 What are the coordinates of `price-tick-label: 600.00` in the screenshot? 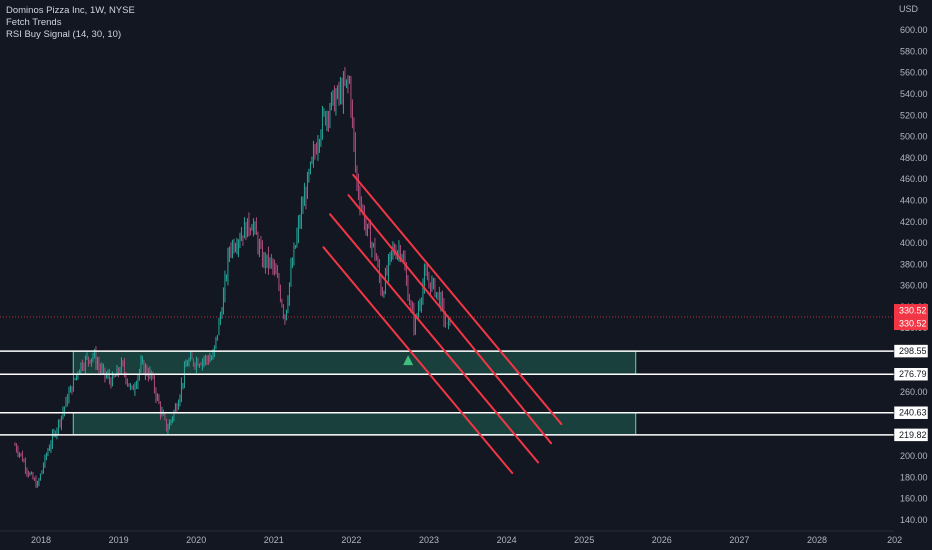 It's located at (914, 30).